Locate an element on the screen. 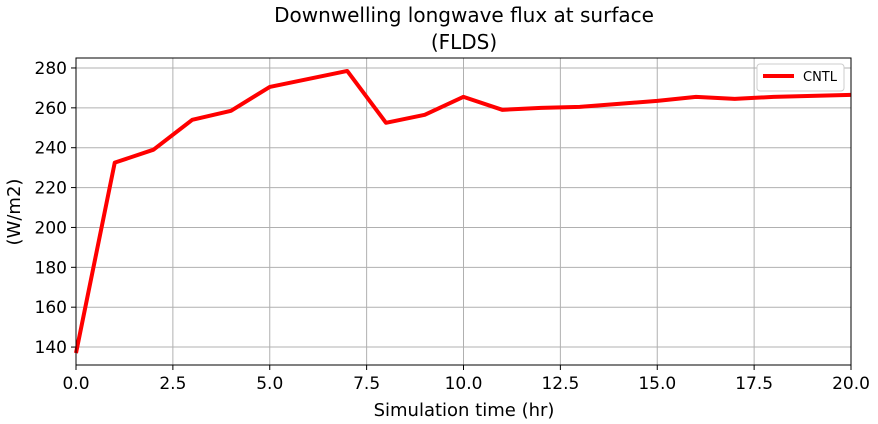 The width and height of the screenshot is (878, 424). y-tick-label: 140 is located at coordinates (51, 348).